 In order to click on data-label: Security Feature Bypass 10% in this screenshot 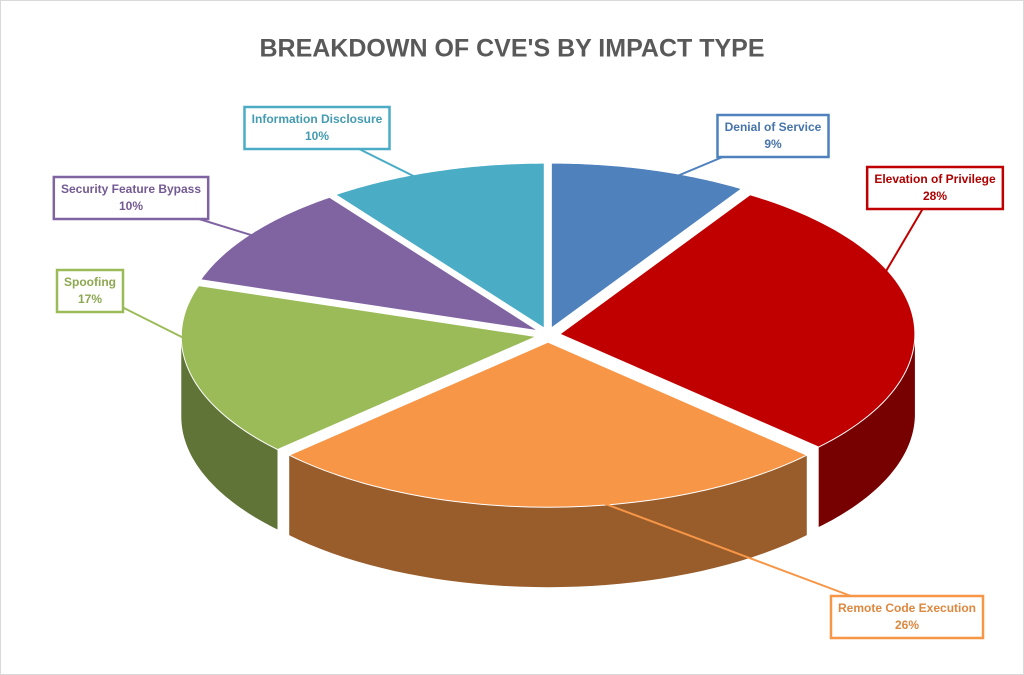, I will do `click(131, 198)`.